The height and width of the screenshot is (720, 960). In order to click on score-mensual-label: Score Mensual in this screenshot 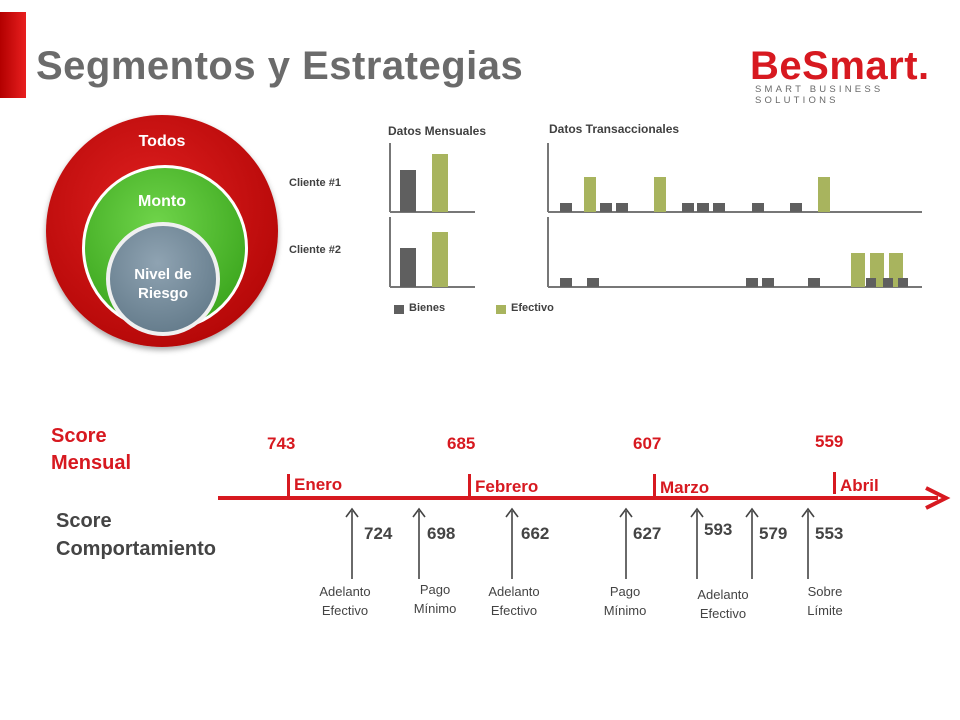, I will do `click(91, 450)`.